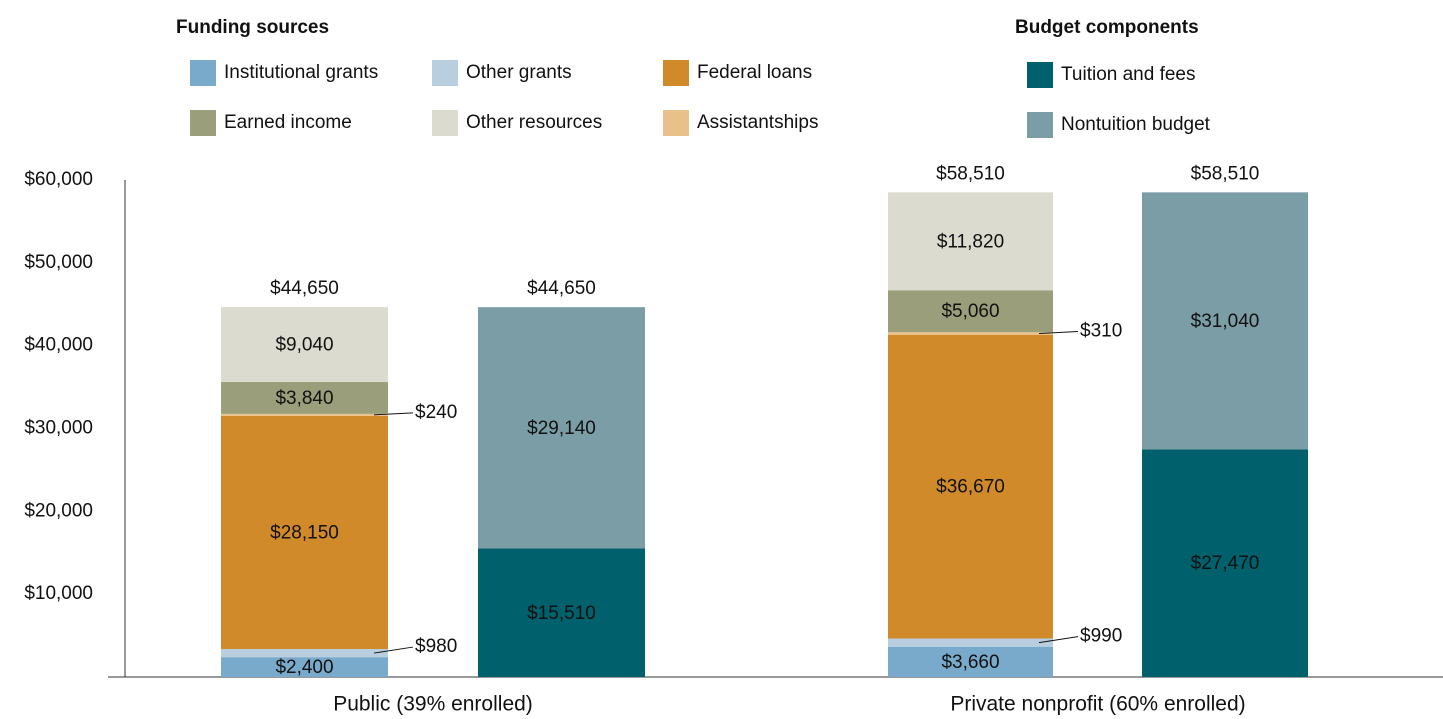  What do you see at coordinates (754, 72) in the screenshot?
I see `legend-label: Federal loans` at bounding box center [754, 72].